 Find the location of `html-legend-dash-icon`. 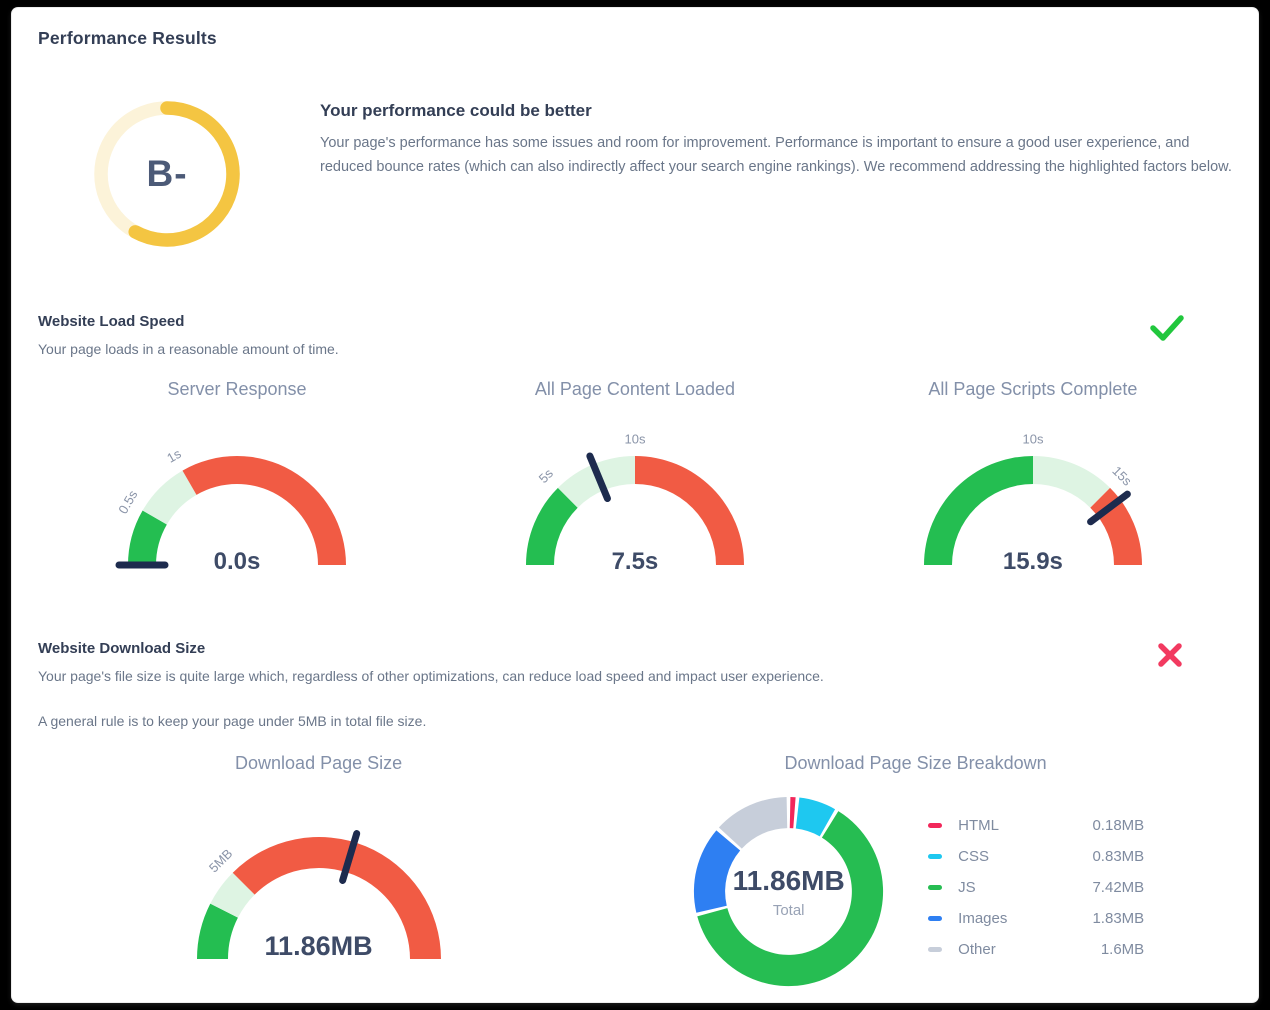

html-legend-dash-icon is located at coordinates (935, 825).